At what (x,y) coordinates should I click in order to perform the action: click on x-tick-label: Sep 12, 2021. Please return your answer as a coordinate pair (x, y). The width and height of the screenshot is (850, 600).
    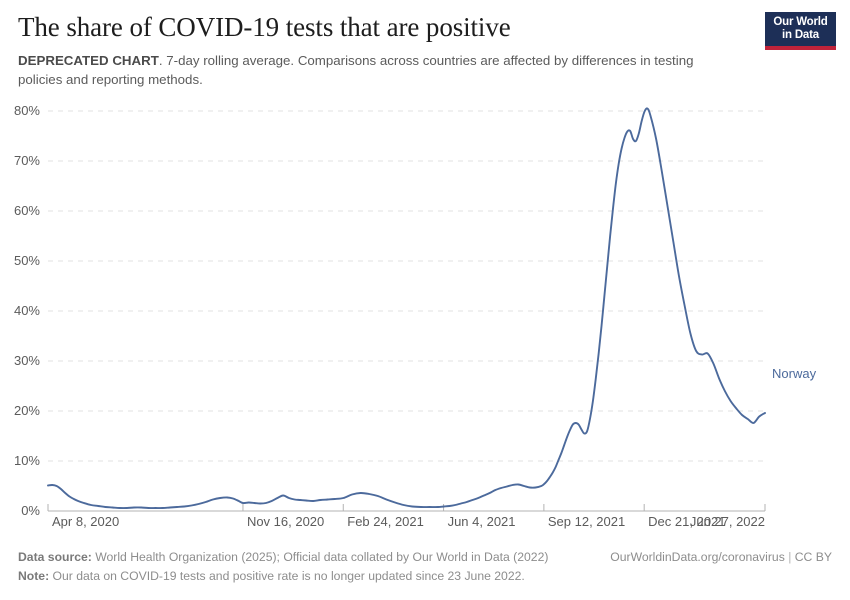
    Looking at the image, I should click on (586, 521).